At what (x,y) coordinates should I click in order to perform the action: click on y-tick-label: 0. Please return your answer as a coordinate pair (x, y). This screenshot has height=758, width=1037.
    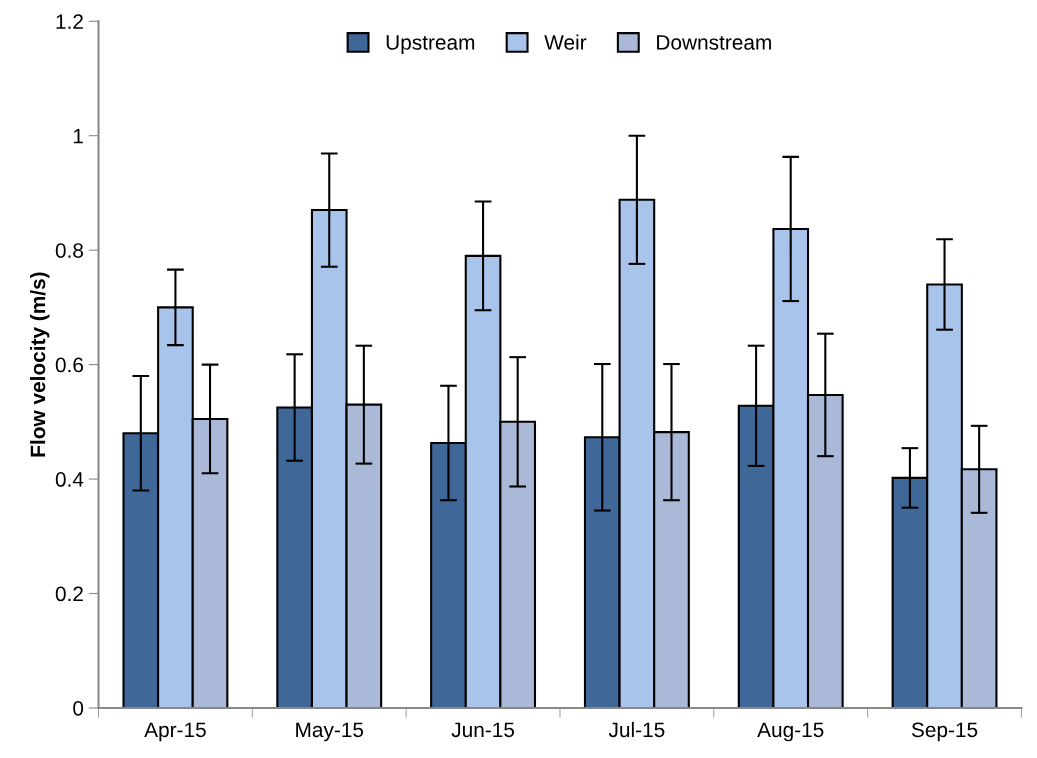
    Looking at the image, I should click on (78, 708).